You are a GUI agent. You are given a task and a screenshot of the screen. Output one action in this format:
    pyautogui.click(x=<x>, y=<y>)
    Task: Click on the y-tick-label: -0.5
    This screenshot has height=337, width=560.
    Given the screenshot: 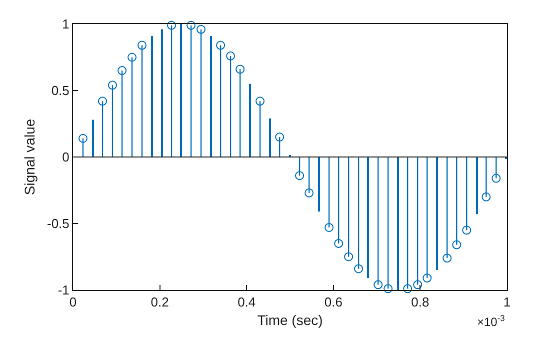 What is the action you would take?
    pyautogui.click(x=58, y=224)
    